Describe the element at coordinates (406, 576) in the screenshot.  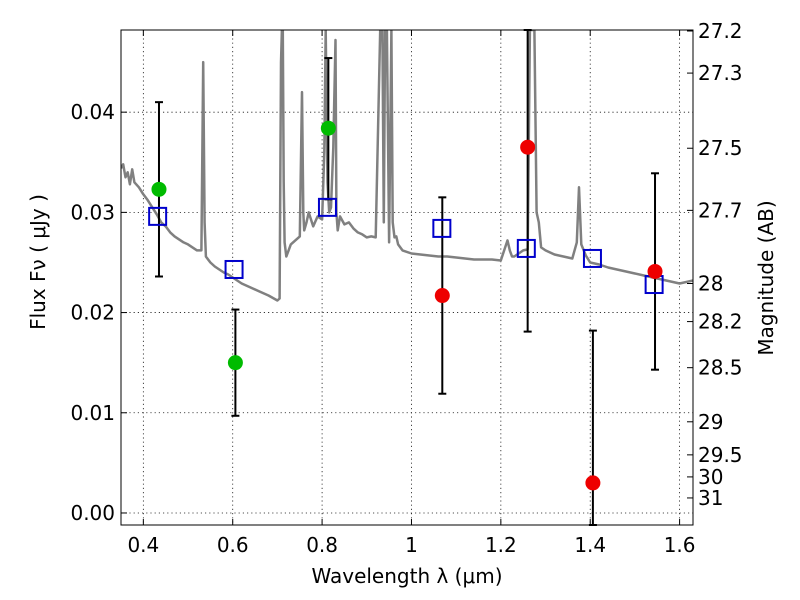
I see `x-axis-label: Wavelength λ (μm)` at that location.